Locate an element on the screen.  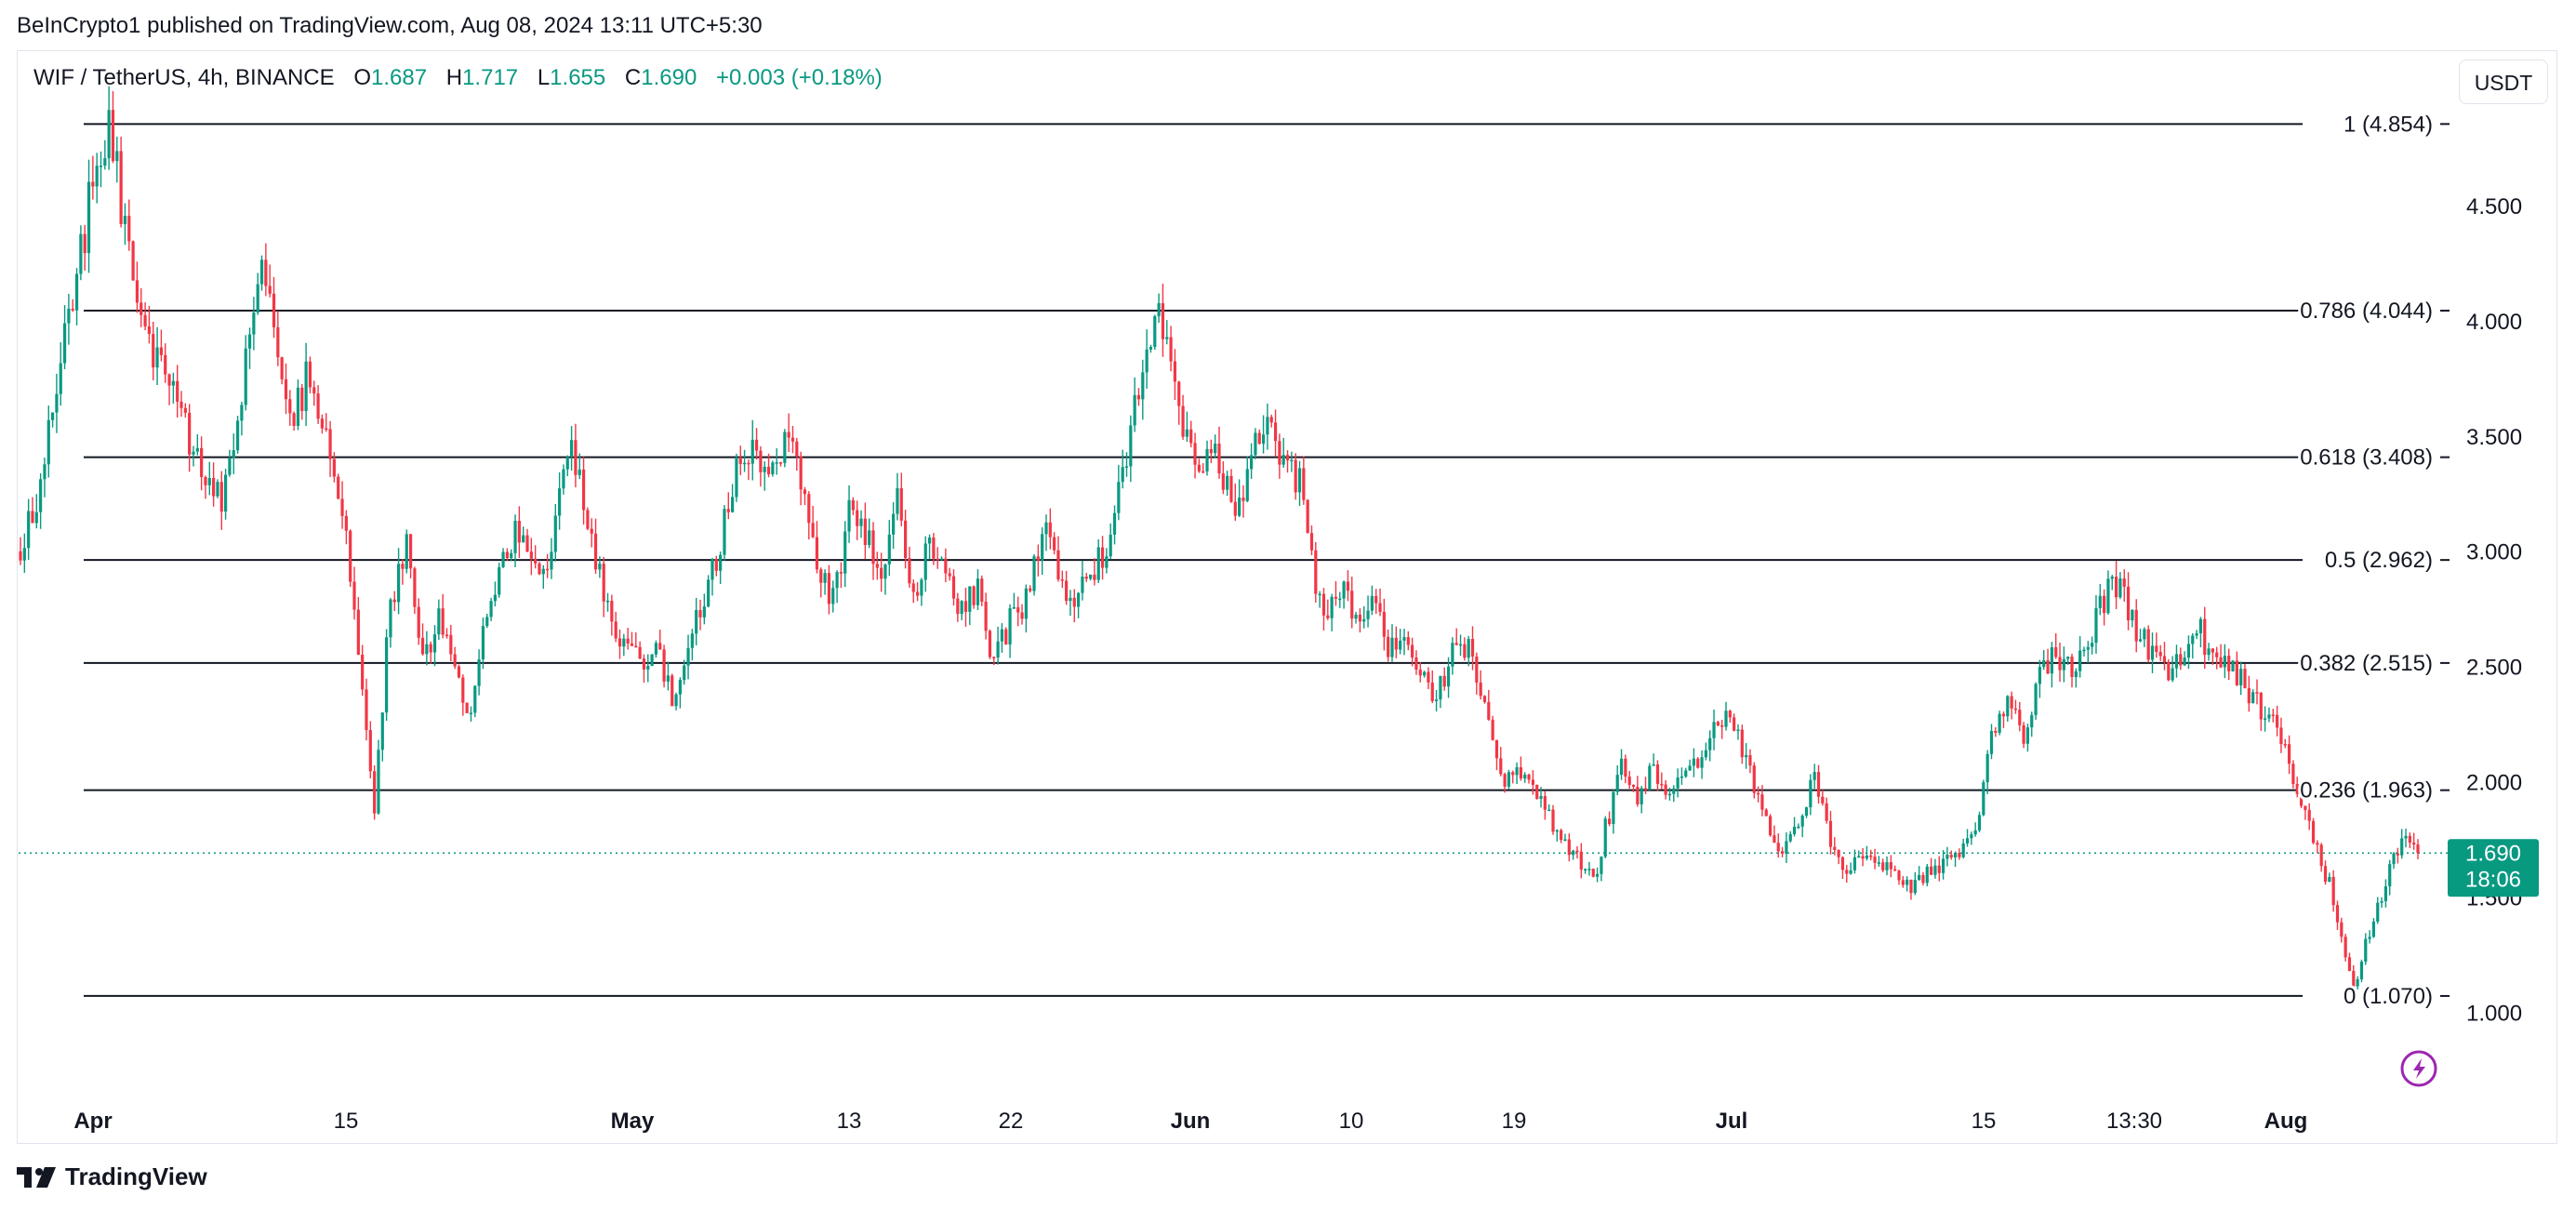
time-axis: Apr 15 May 13 22 Jun 10 19 Jul 15 13:30 Aug is located at coordinates (1190, 1121).